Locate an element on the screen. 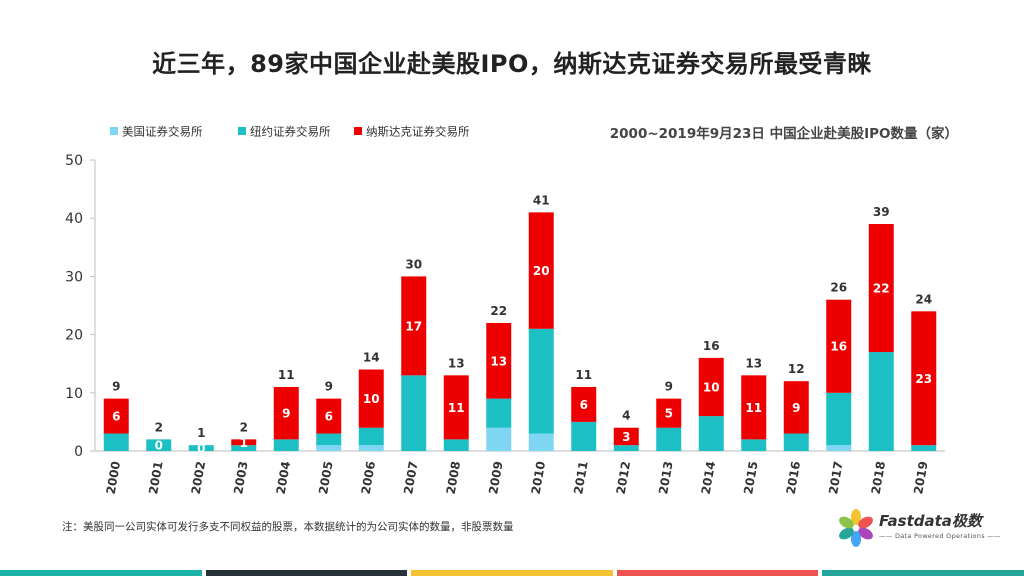  total-label: 12 is located at coordinates (796, 369).